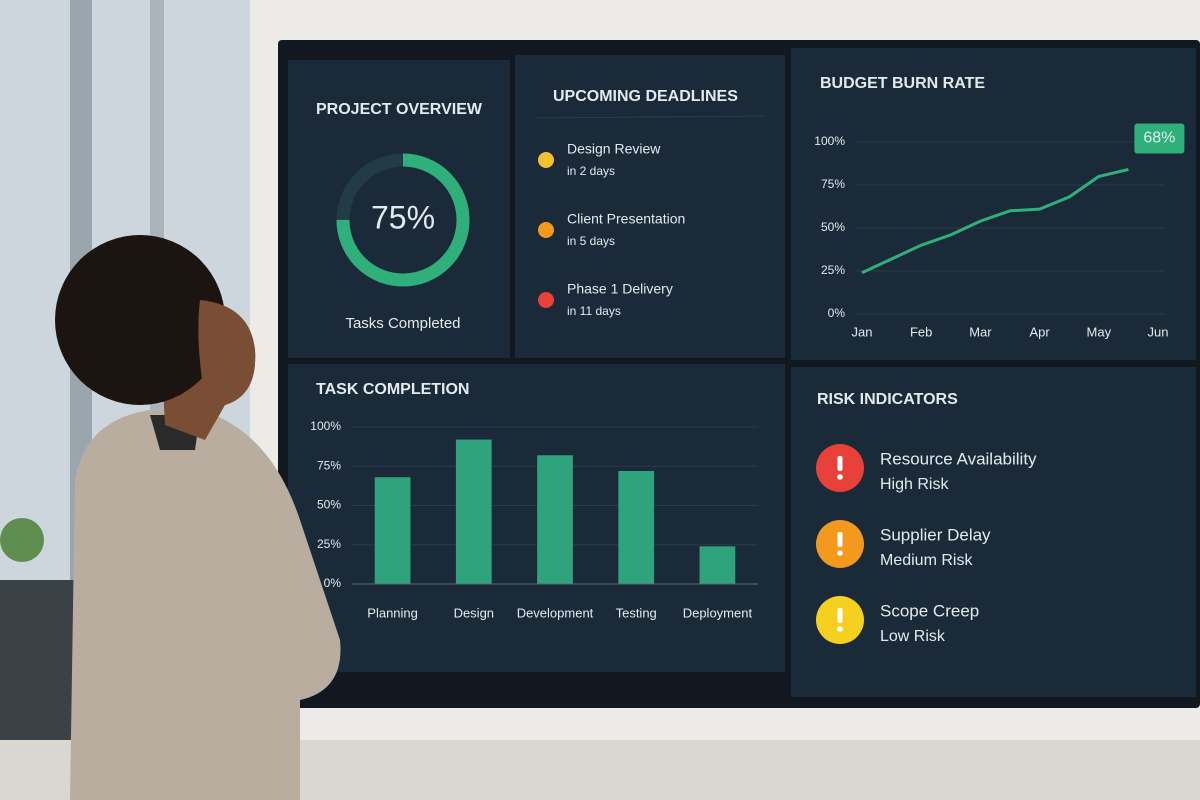 The image size is (1200, 800). Describe the element at coordinates (914, 484) in the screenshot. I see `risk-level: High Risk` at that location.